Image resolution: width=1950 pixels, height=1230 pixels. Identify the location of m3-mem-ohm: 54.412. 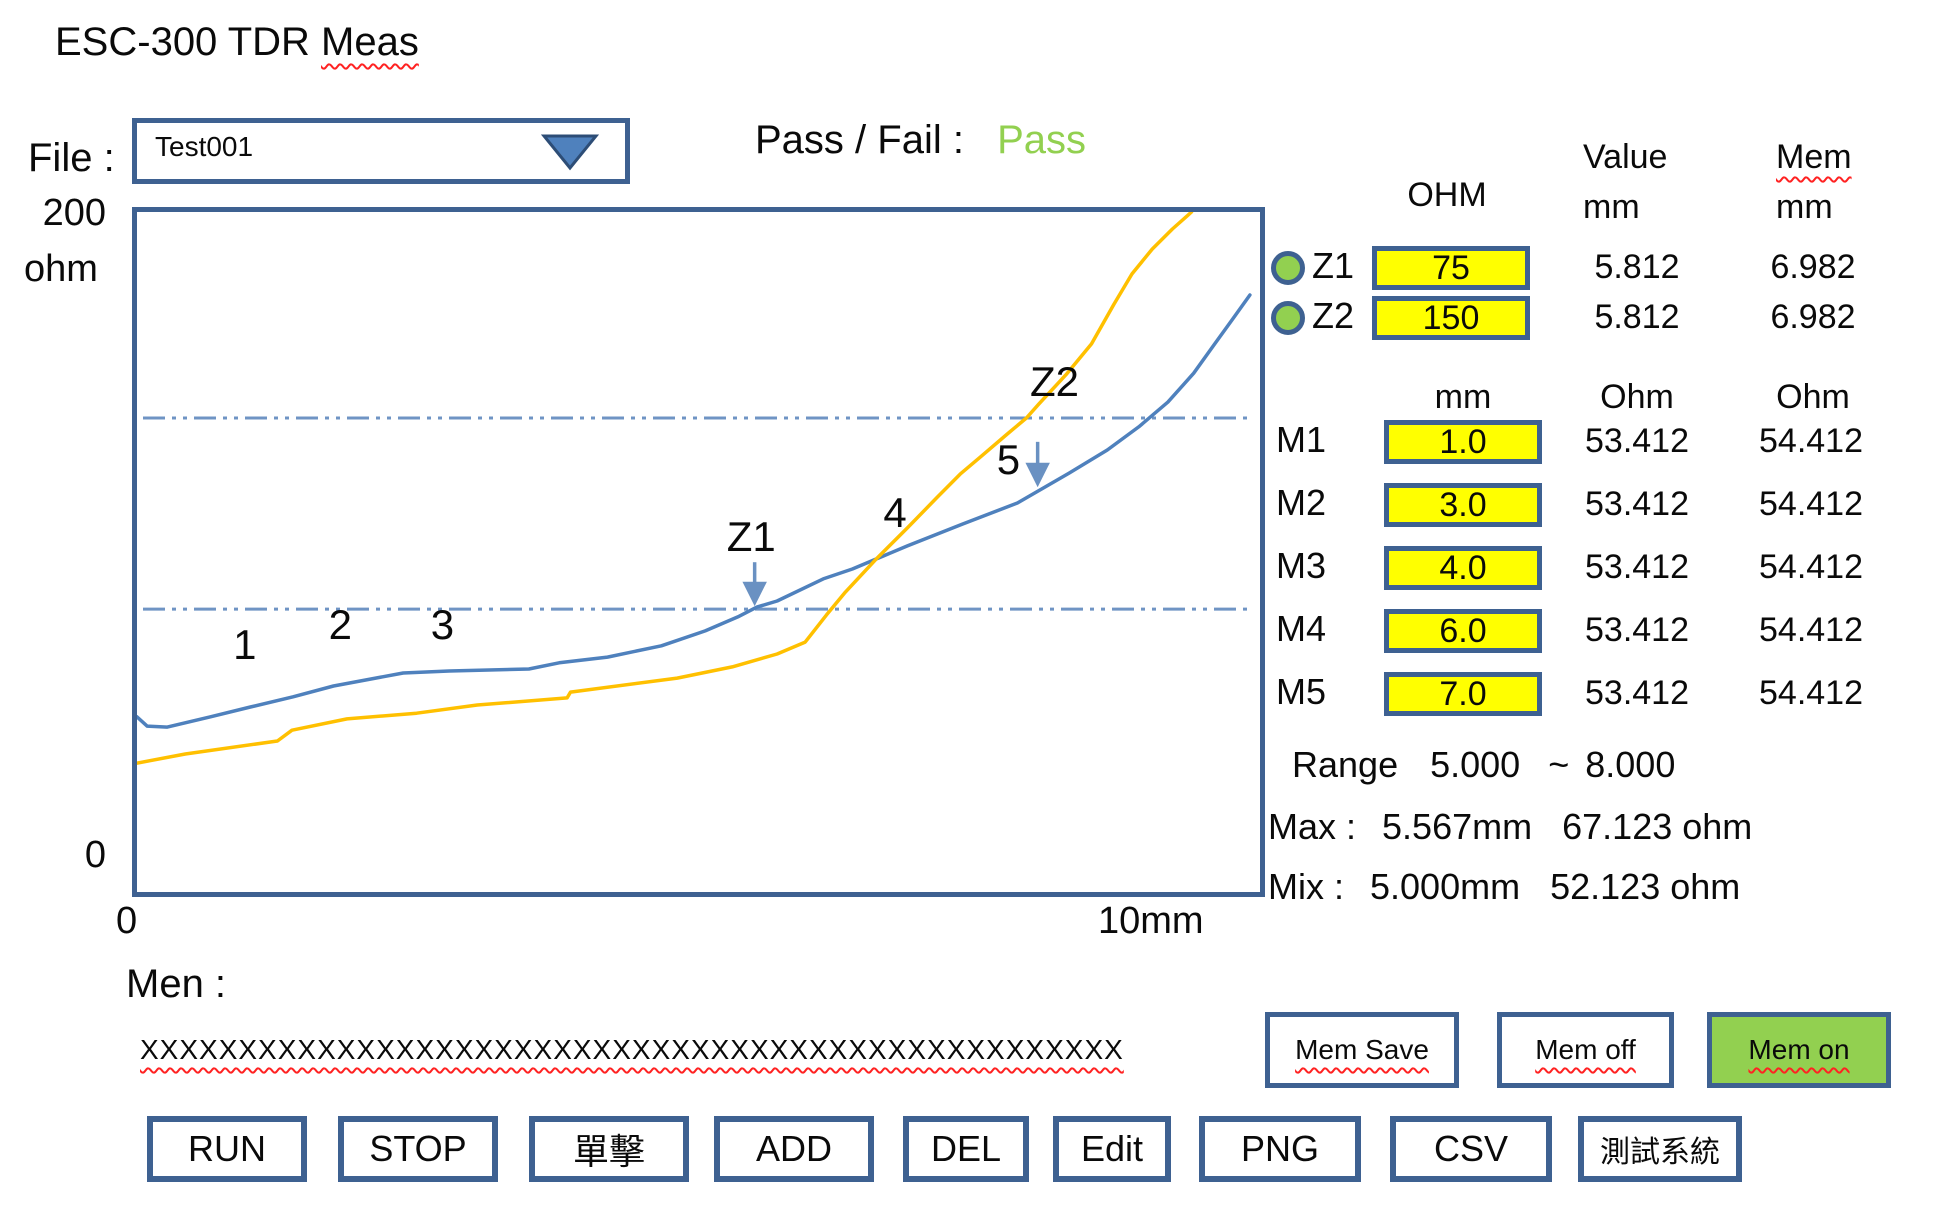
(1811, 567).